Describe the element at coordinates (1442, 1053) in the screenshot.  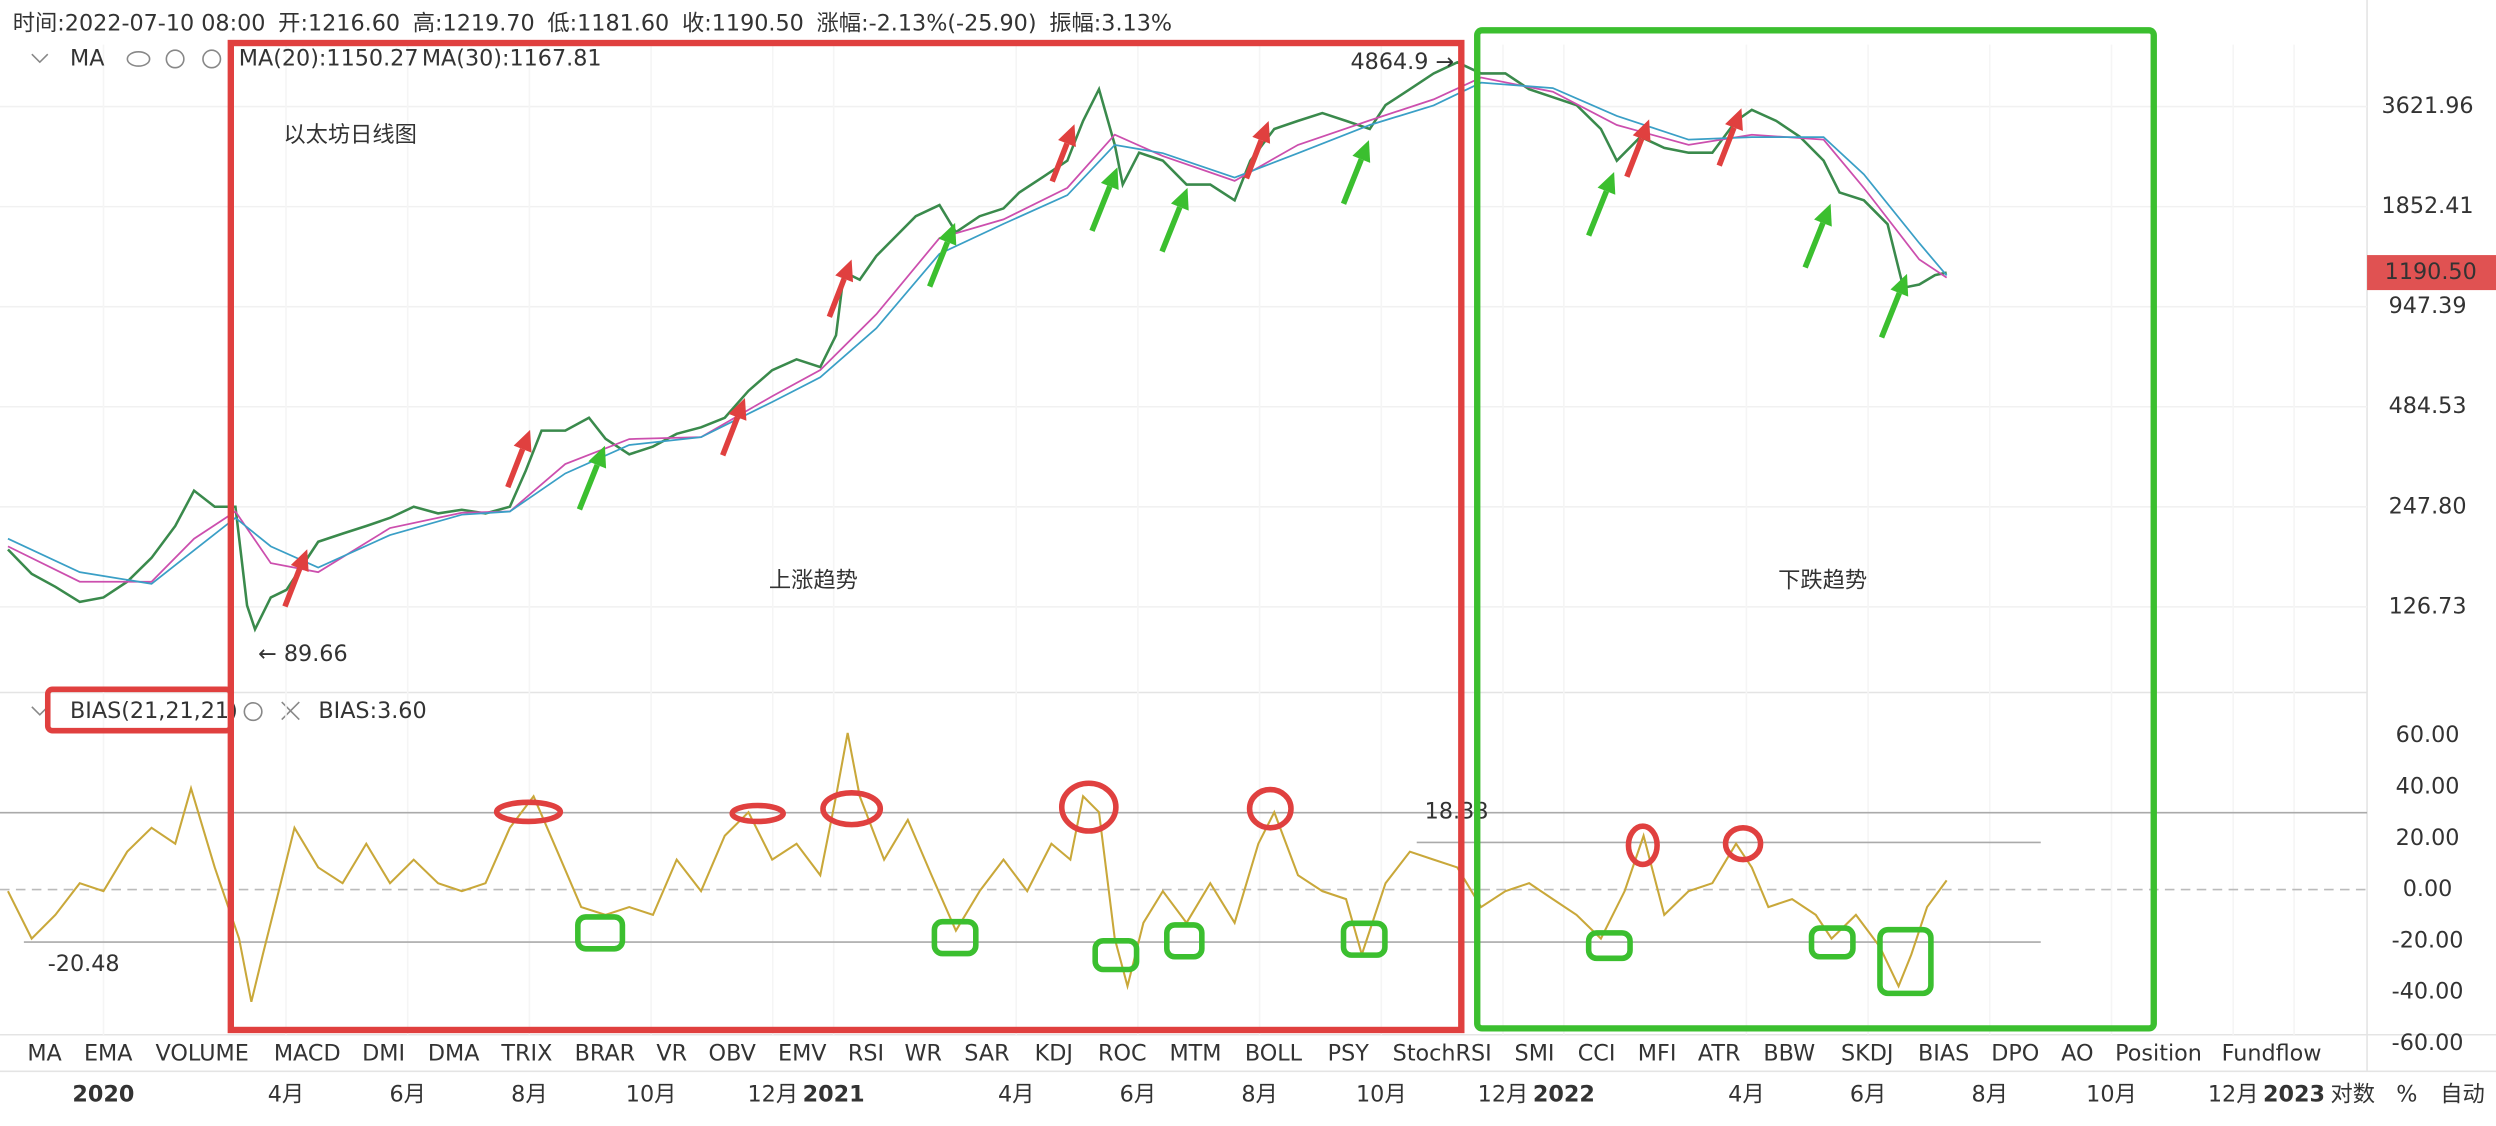
I see `indicator-tab: StochRSI` at that location.